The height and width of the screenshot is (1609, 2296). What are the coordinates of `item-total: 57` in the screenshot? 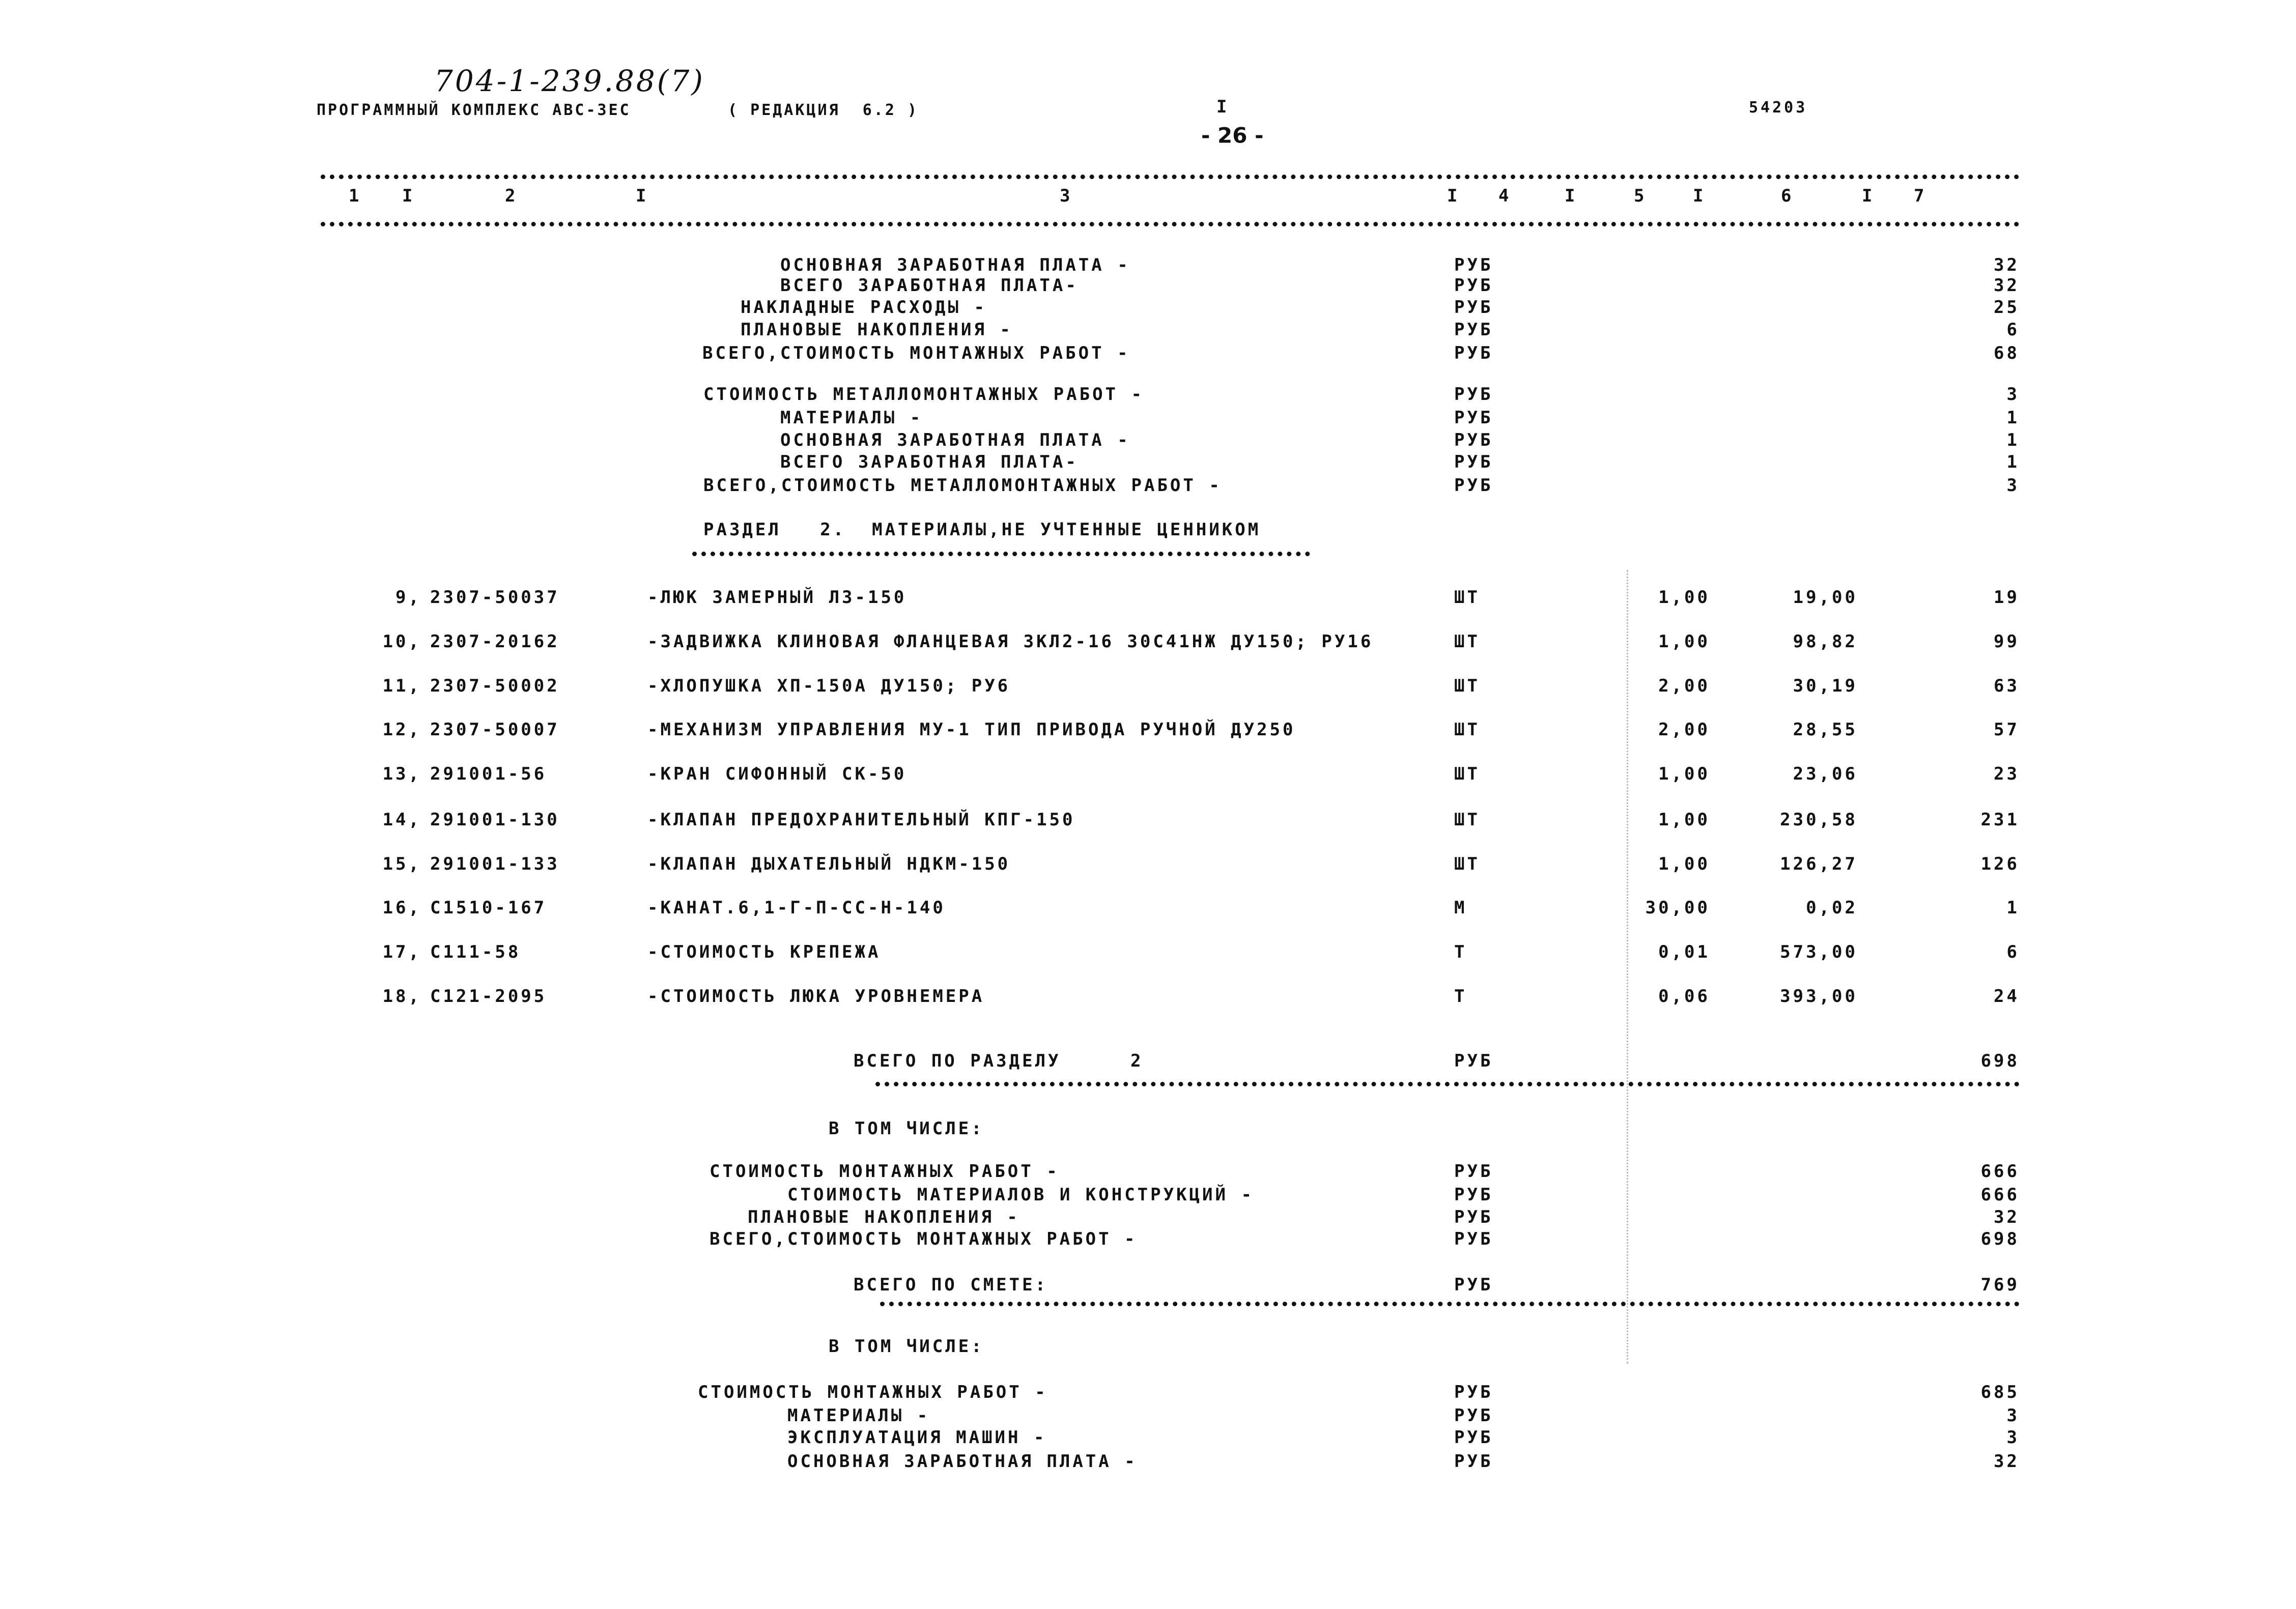 It's located at (2007, 730).